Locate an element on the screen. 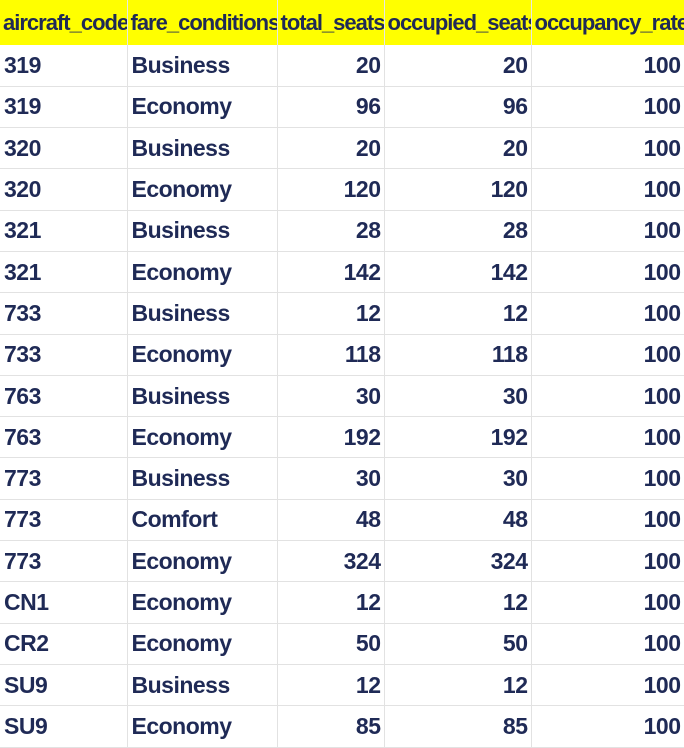  table-row: SU9 Business 12 12 100 is located at coordinates (342, 685).